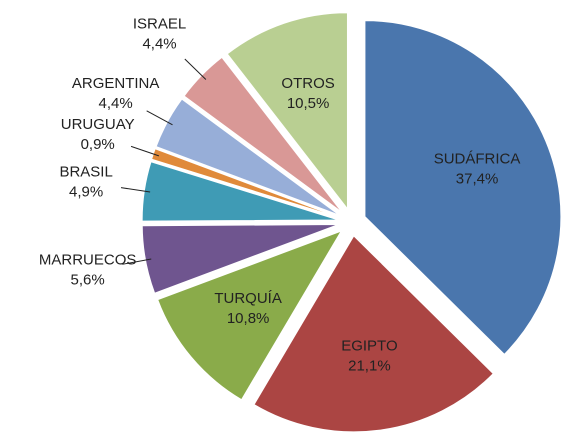 Image resolution: width=561 pixels, height=442 pixels. I want to click on slice-value-label: 37,4%, so click(477, 179).